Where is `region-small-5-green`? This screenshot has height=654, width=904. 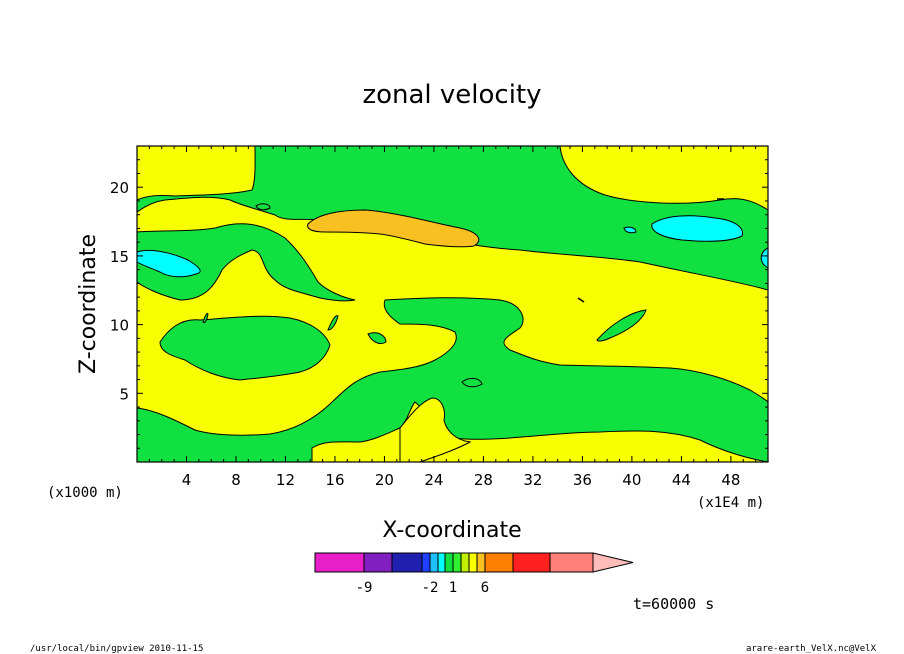 region-small-5-green is located at coordinates (333, 323).